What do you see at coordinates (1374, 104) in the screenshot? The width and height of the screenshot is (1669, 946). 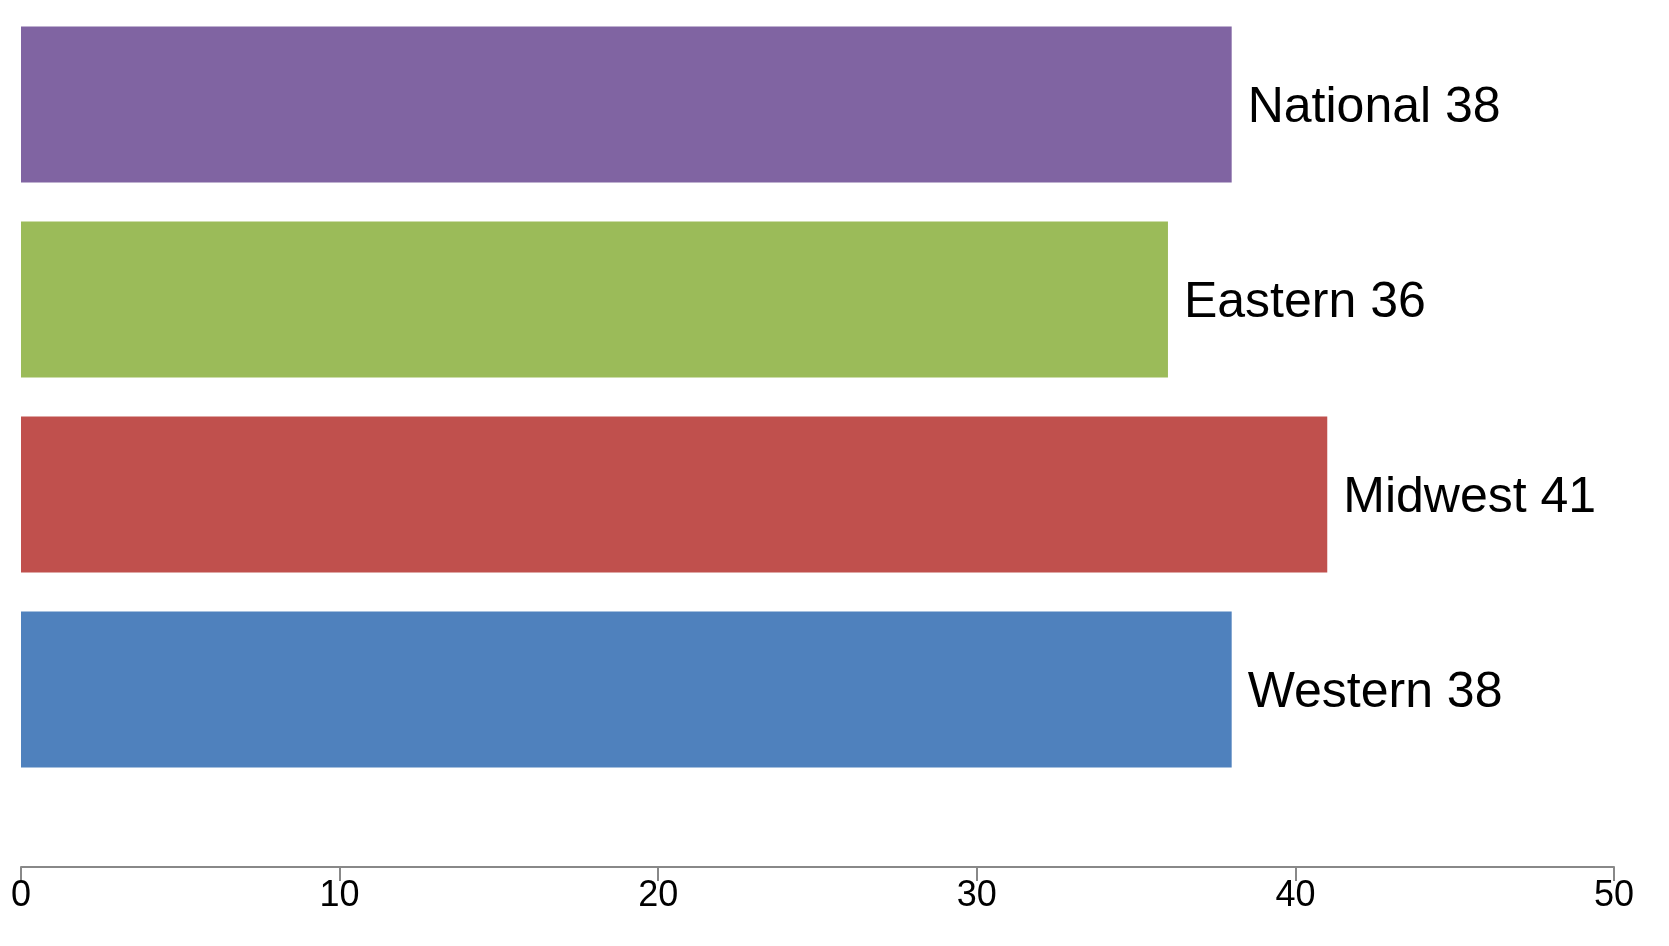 I see `data-label: National 38` at bounding box center [1374, 104].